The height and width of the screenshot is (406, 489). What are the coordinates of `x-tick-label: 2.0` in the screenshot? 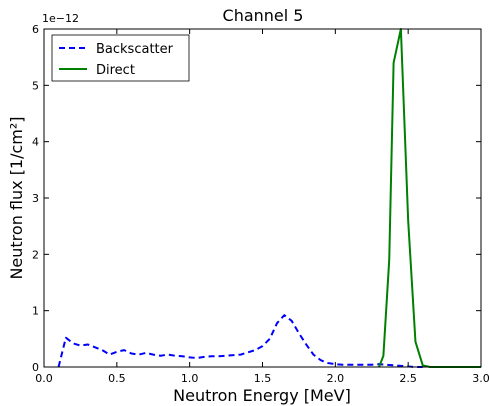 It's located at (336, 378).